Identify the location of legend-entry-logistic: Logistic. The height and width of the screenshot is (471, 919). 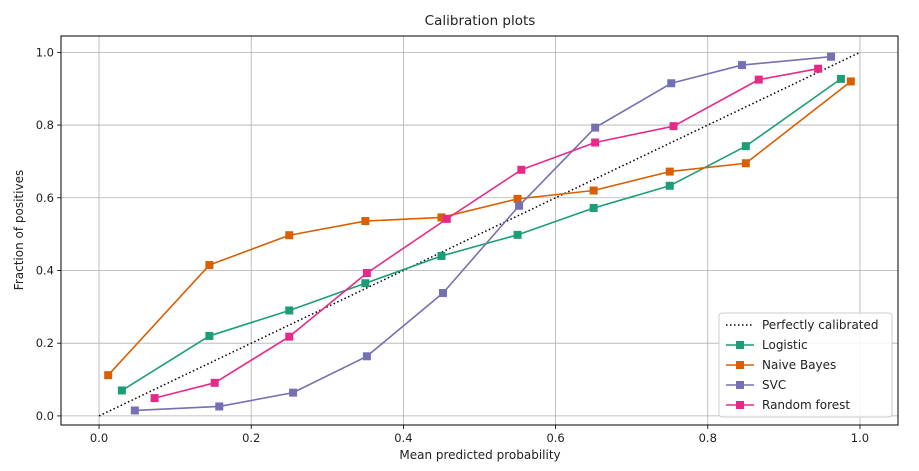
(767, 345).